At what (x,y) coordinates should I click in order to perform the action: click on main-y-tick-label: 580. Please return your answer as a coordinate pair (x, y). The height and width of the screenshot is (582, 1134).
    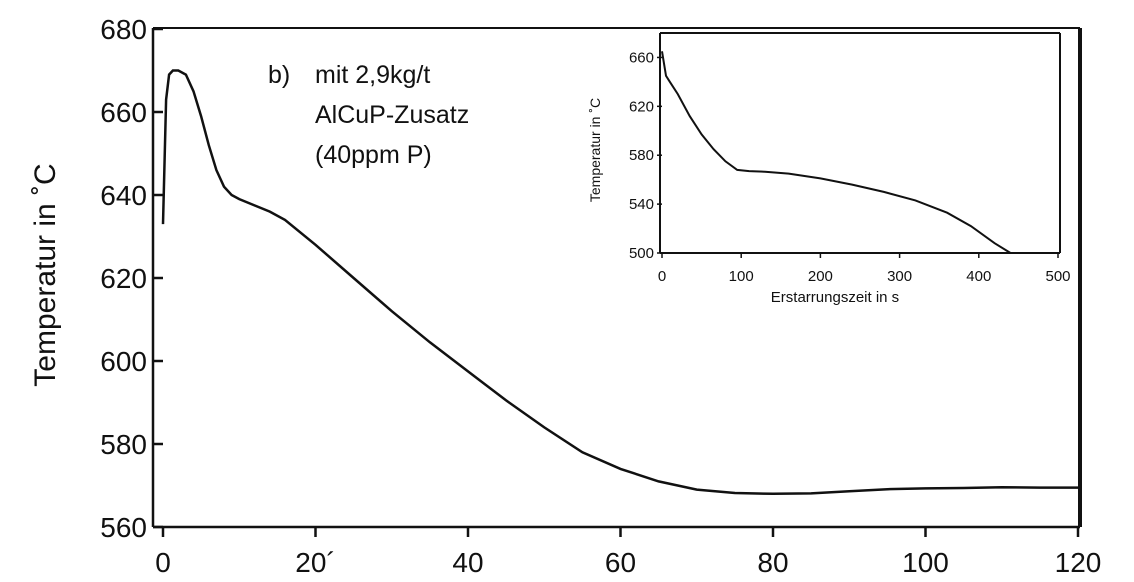
    Looking at the image, I should click on (123, 444).